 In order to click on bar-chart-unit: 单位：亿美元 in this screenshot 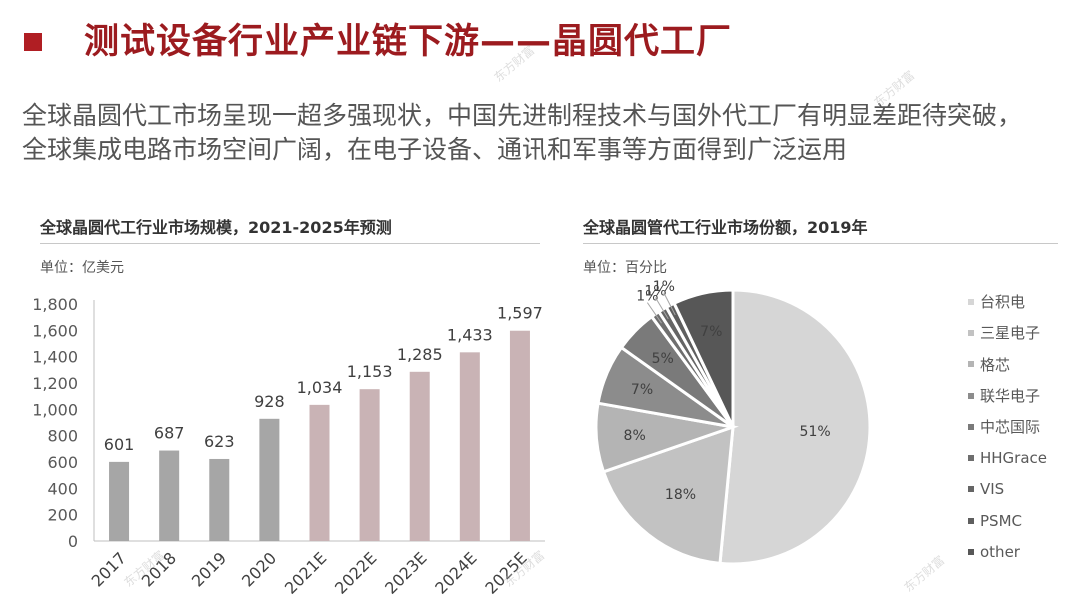, I will do `click(82, 268)`.